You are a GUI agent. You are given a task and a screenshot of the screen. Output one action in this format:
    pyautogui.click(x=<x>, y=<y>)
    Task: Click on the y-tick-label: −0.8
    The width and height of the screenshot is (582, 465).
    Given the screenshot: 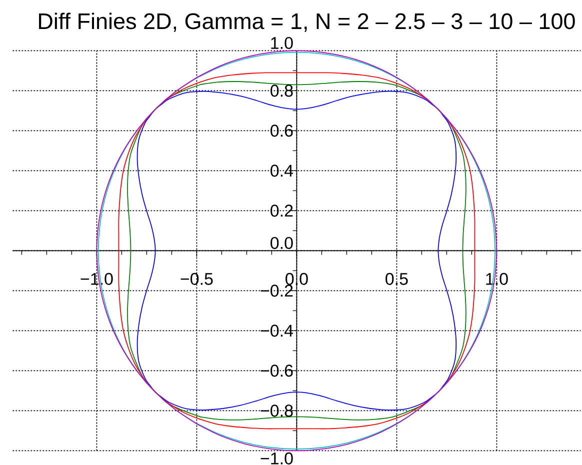 What is the action you would take?
    pyautogui.click(x=276, y=410)
    